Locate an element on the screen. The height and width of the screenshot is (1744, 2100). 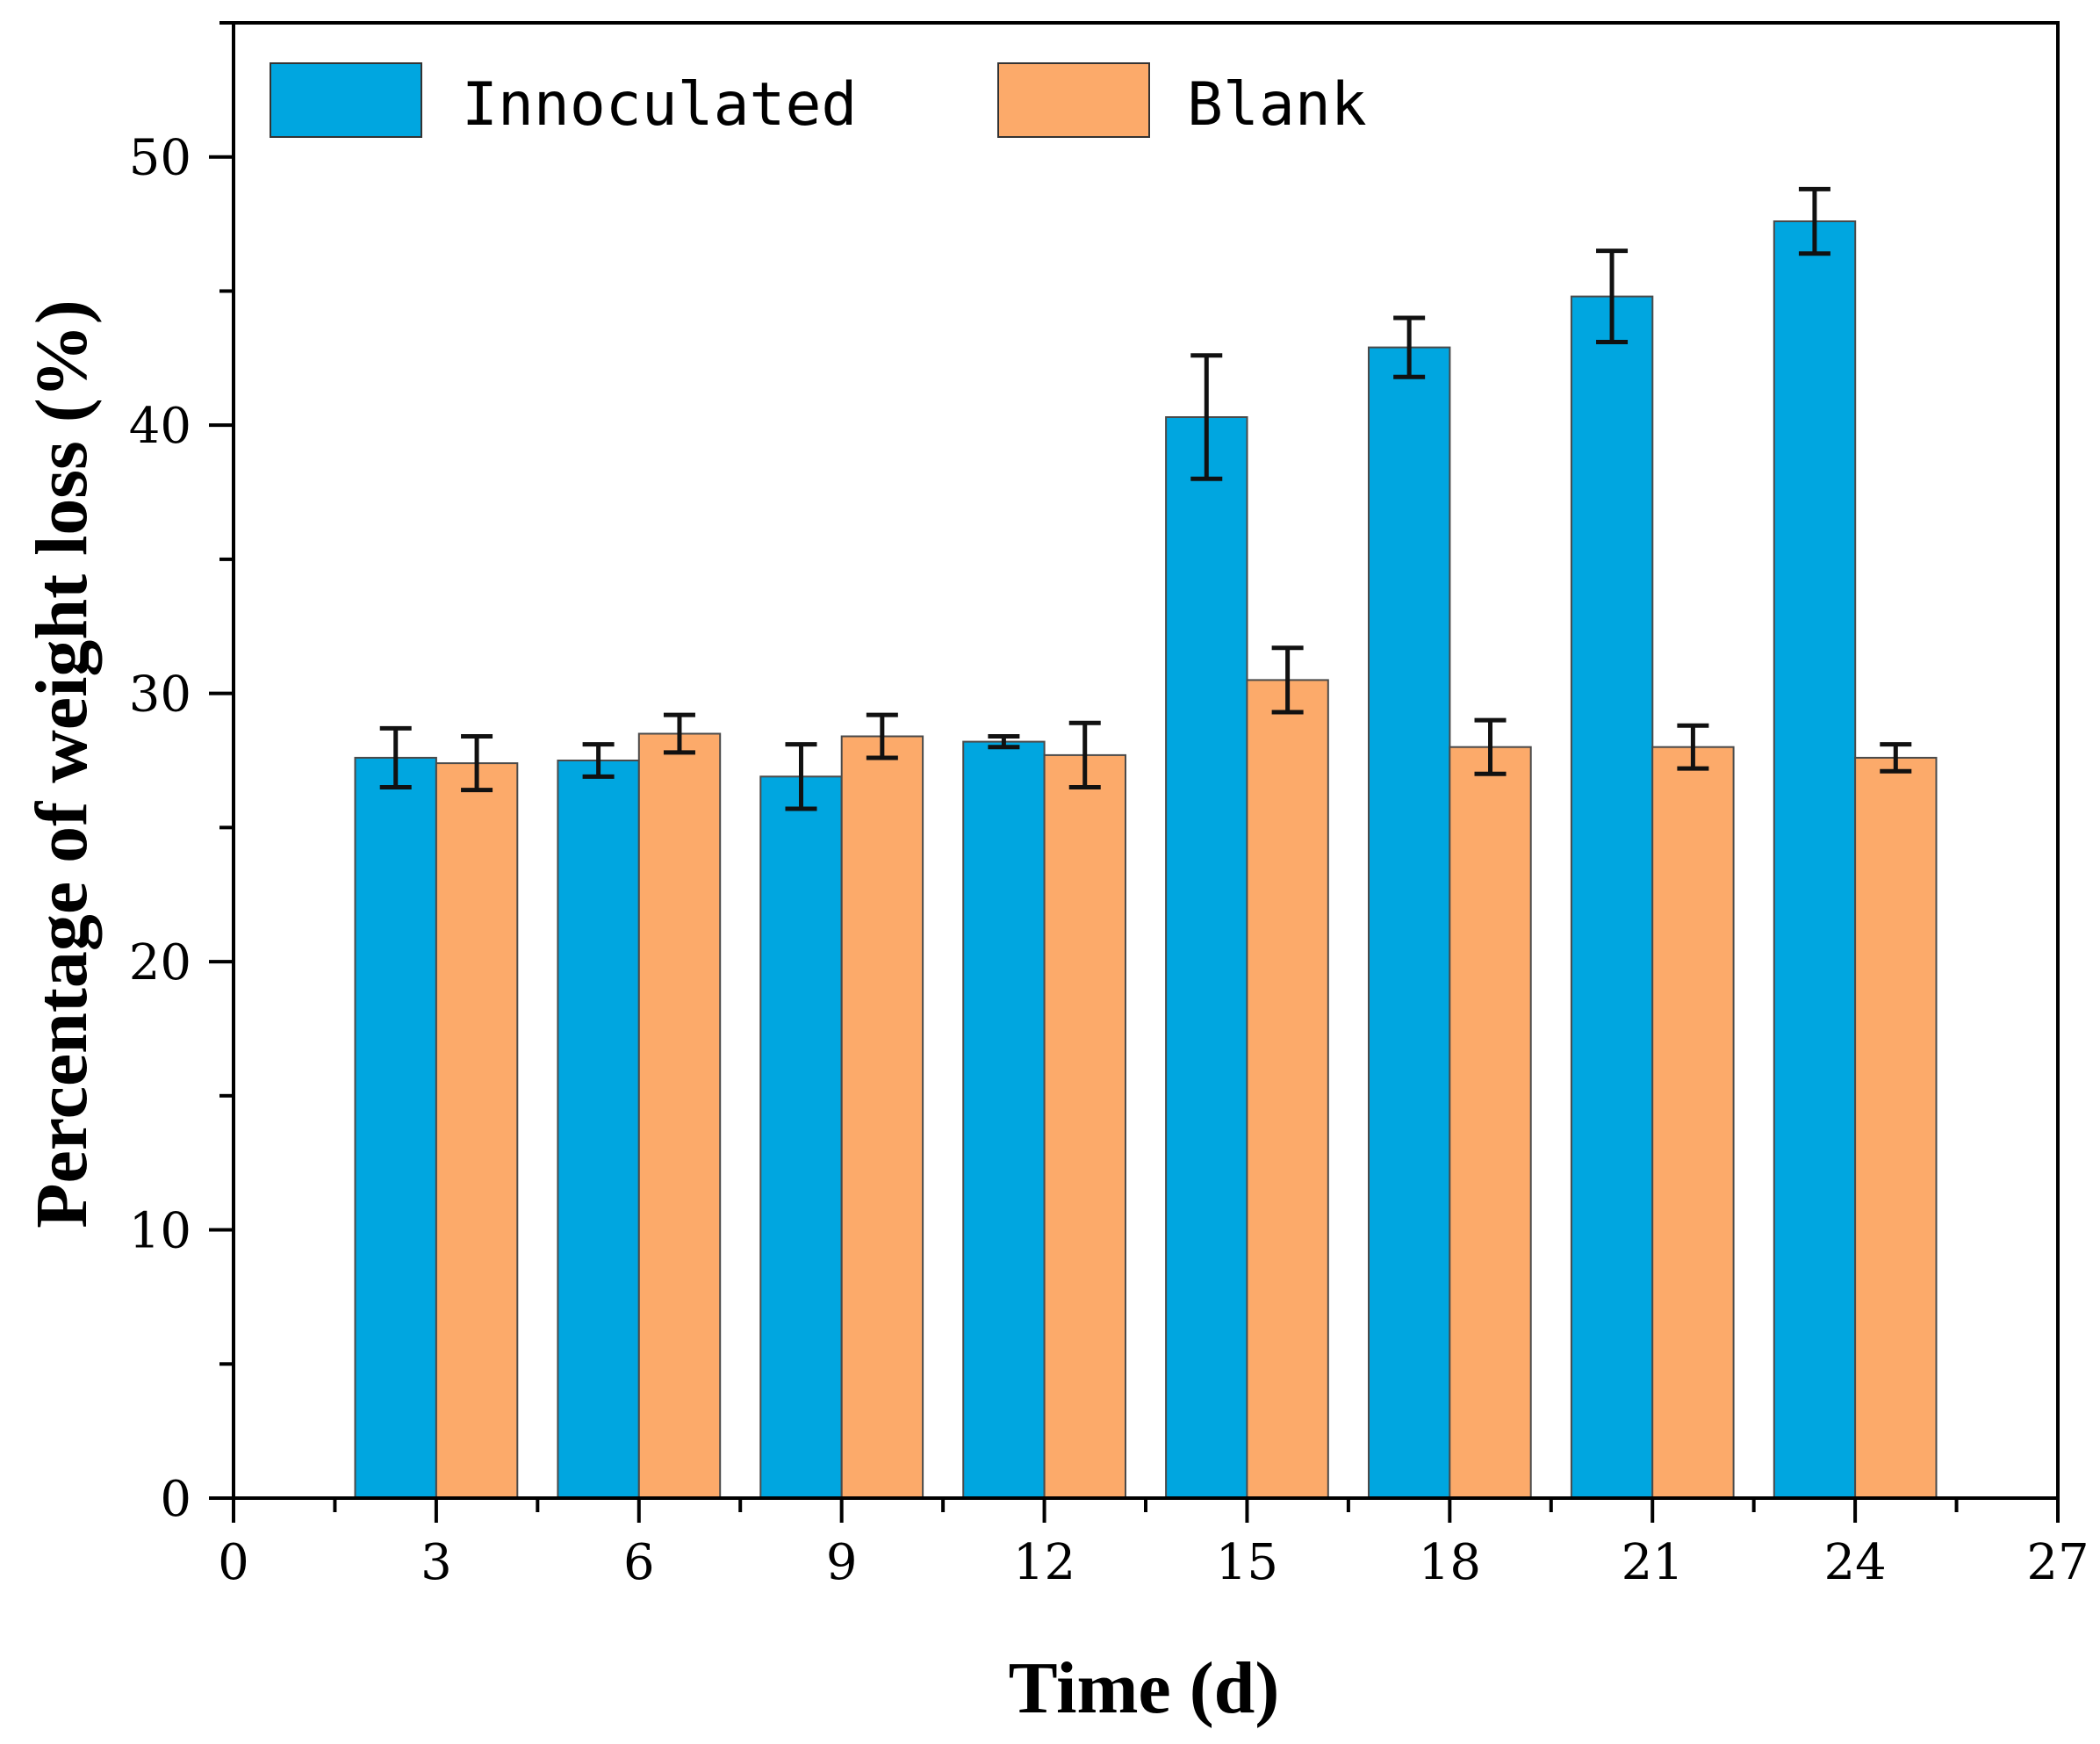
y-tick-label: 20 is located at coordinates (160, 962).